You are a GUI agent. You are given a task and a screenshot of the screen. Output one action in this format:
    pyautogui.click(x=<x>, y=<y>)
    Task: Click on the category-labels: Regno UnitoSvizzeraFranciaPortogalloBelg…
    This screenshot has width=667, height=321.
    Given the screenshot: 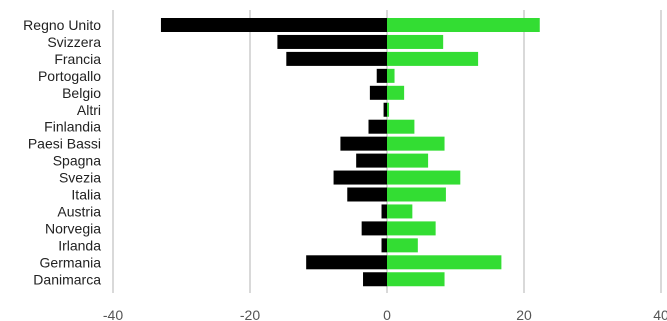 What is the action you would take?
    pyautogui.click(x=62, y=152)
    